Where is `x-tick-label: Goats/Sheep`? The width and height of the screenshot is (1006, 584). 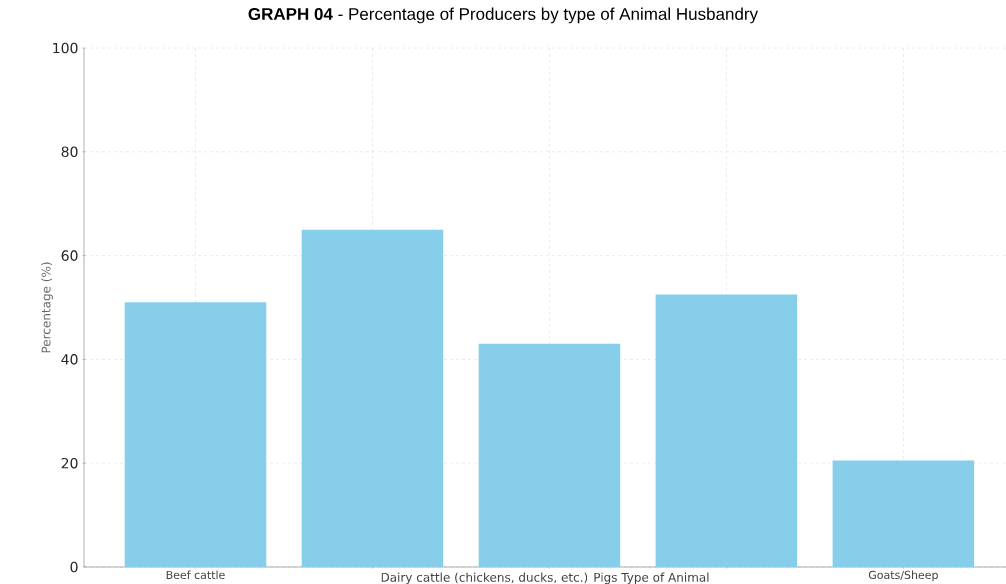 x-tick-label: Goats/Sheep is located at coordinates (903, 576).